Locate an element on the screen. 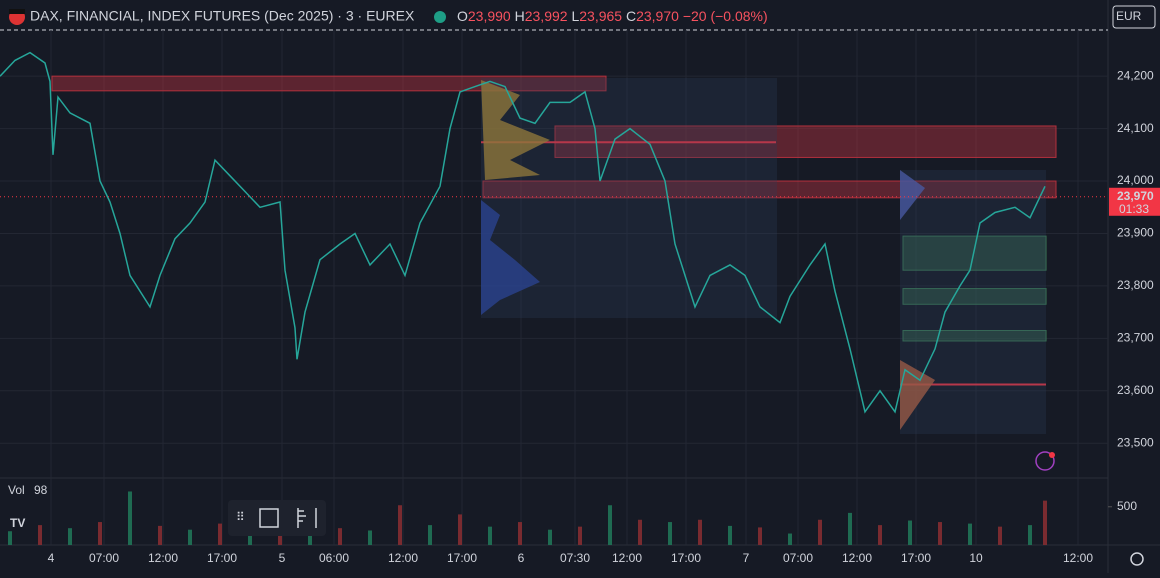 This screenshot has height=578, width=1160. last-price-box is located at coordinates (1134, 201).